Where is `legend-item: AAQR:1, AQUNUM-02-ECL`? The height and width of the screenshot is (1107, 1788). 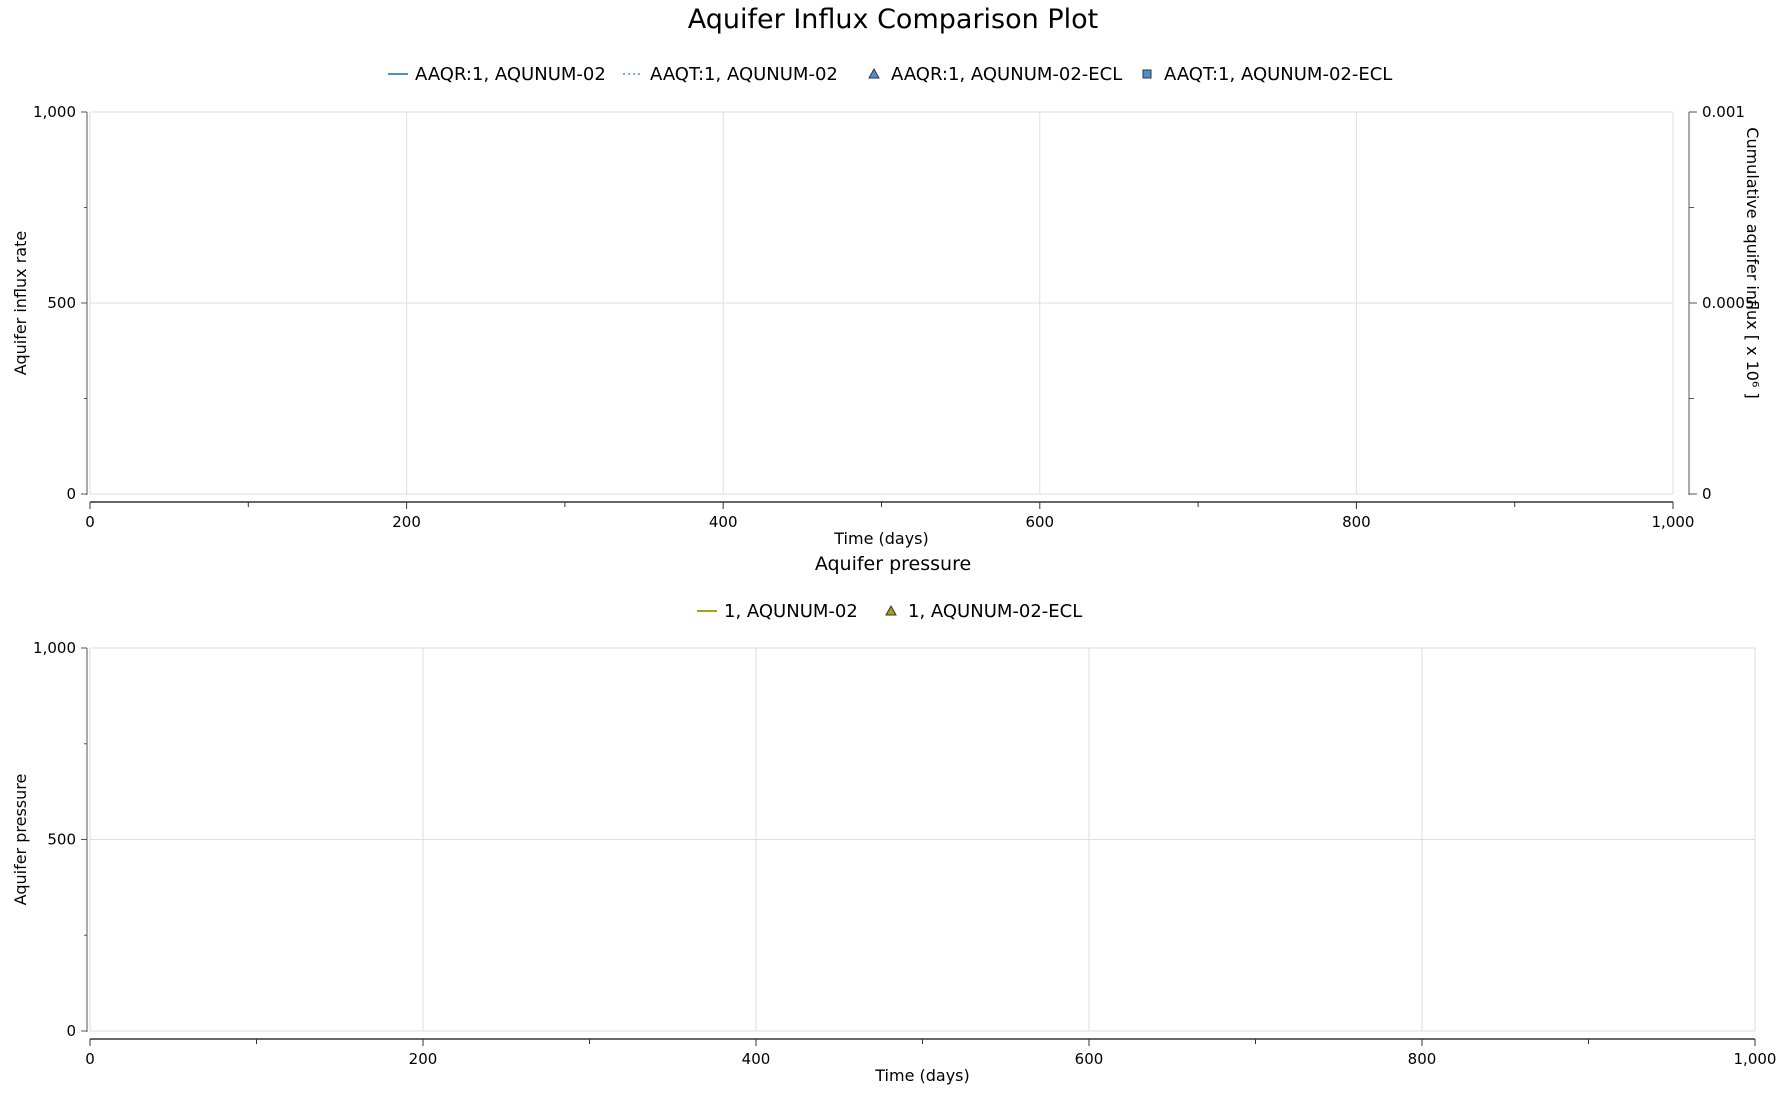 legend-item: AAQR:1, AQUNUM-02-ECL is located at coordinates (995, 74).